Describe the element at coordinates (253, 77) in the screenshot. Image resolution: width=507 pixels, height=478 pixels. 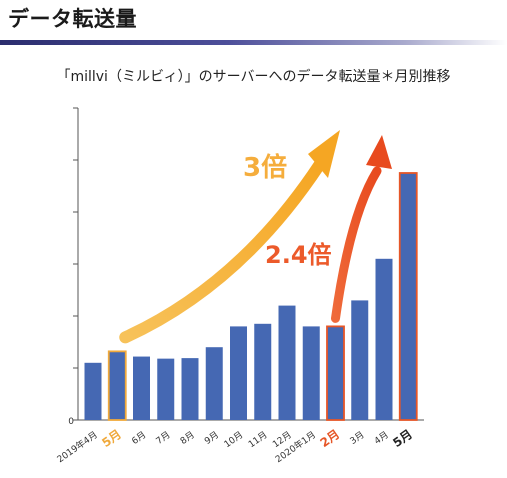
I see `chart-title: 「millvi（ミルビィ）」のサーバーへのデータ転送量＊月別推移` at that location.